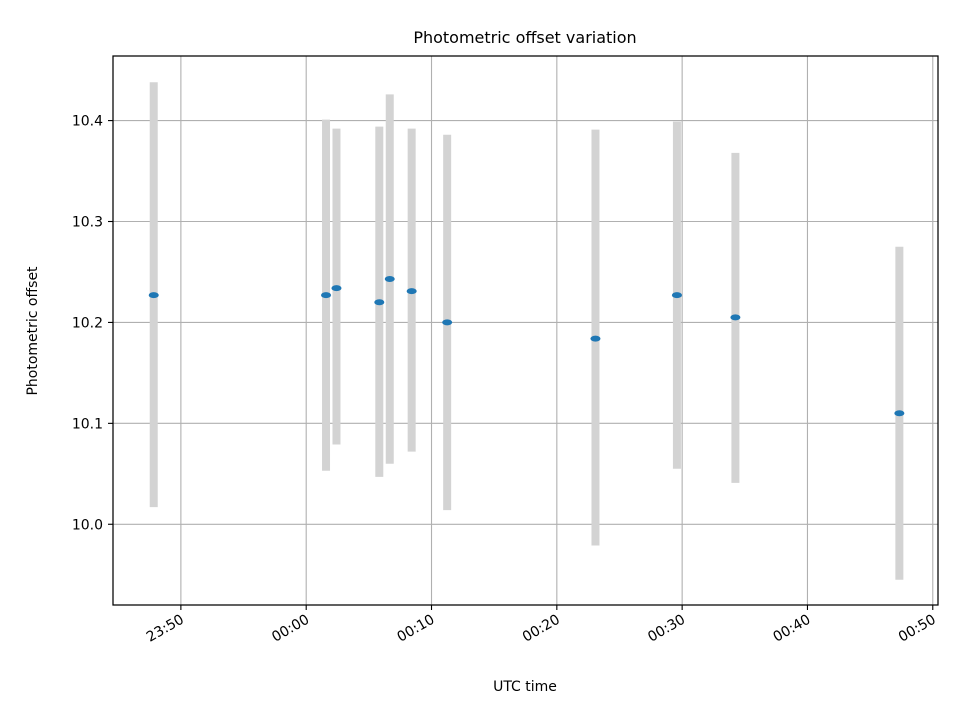 This screenshot has width=960, height=720. What do you see at coordinates (524, 37) in the screenshot?
I see `chart-title: Photometric offset variation` at bounding box center [524, 37].